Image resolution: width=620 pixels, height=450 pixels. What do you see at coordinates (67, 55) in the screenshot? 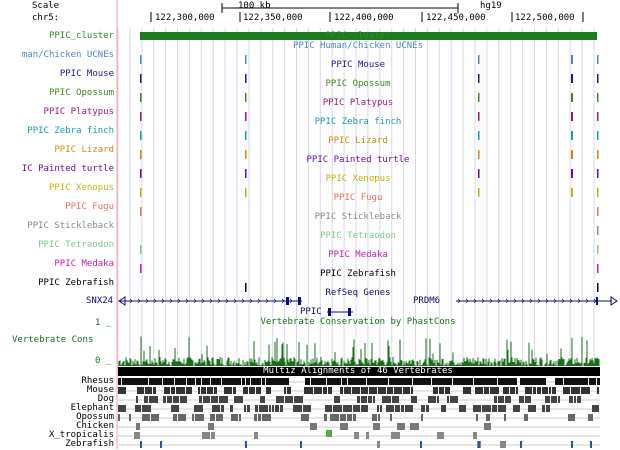
I see `track-label: man/Chicken UCNEs` at bounding box center [67, 55].